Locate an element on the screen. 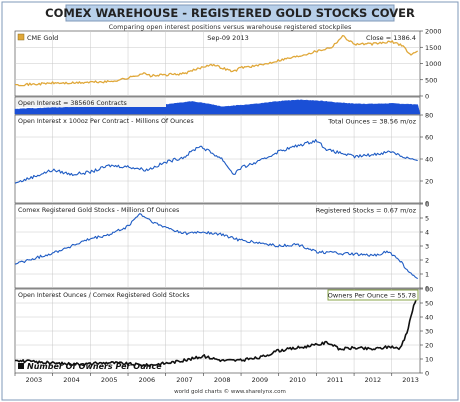 The height and width of the screenshot is (402, 460). x-tick-label: 2005 is located at coordinates (109, 380).